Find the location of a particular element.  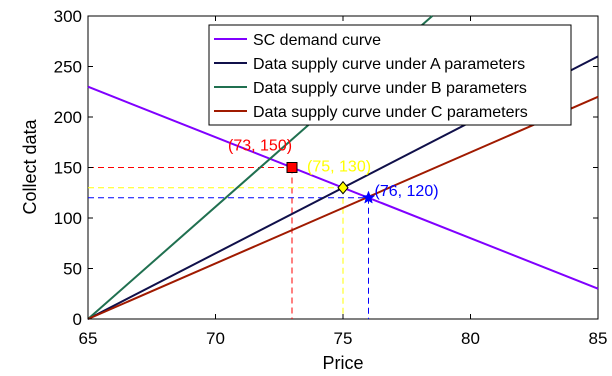

legend-entry: Data supply curve under C parameters is located at coordinates (390, 112).